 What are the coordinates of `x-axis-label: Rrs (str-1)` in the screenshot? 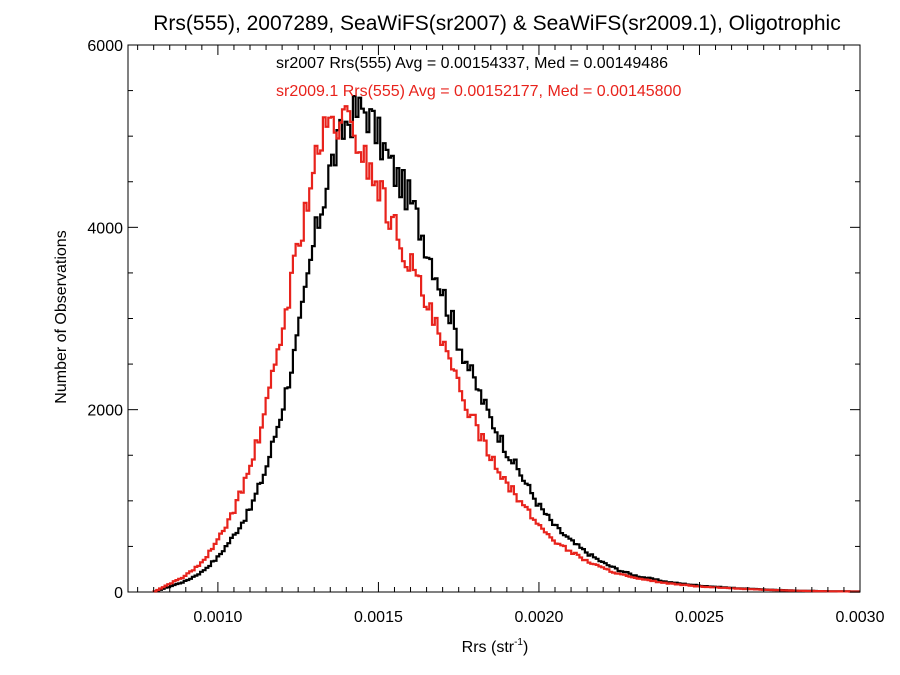 It's located at (495, 646).